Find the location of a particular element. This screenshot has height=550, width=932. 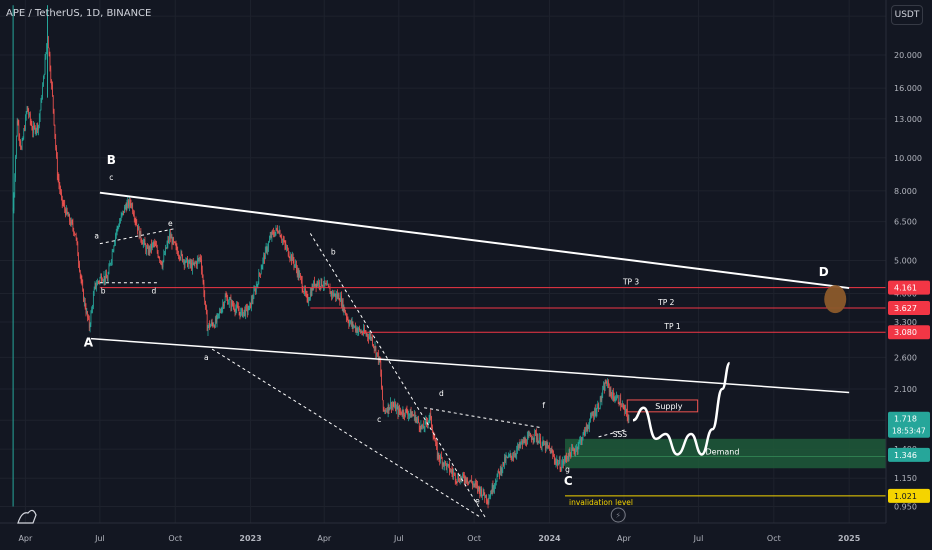

wave-label: b is located at coordinates (103, 291).